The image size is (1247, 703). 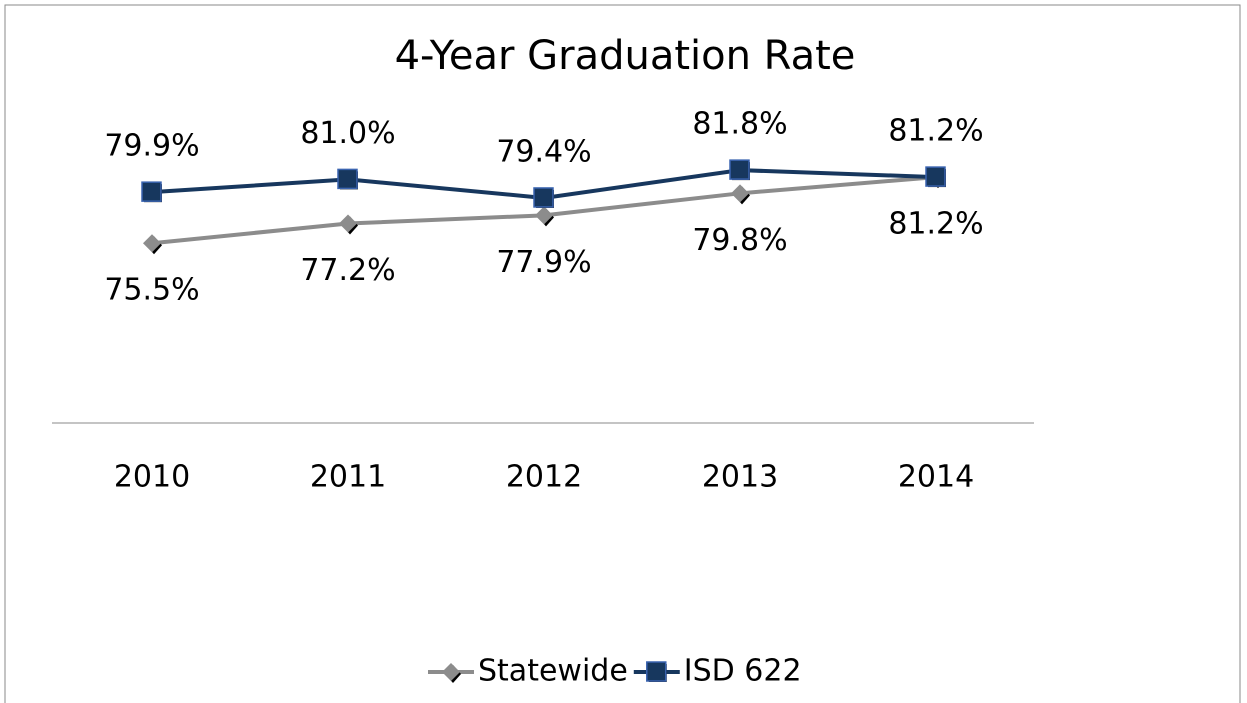 What do you see at coordinates (553, 671) in the screenshot?
I see `legend-label: Statewide` at bounding box center [553, 671].